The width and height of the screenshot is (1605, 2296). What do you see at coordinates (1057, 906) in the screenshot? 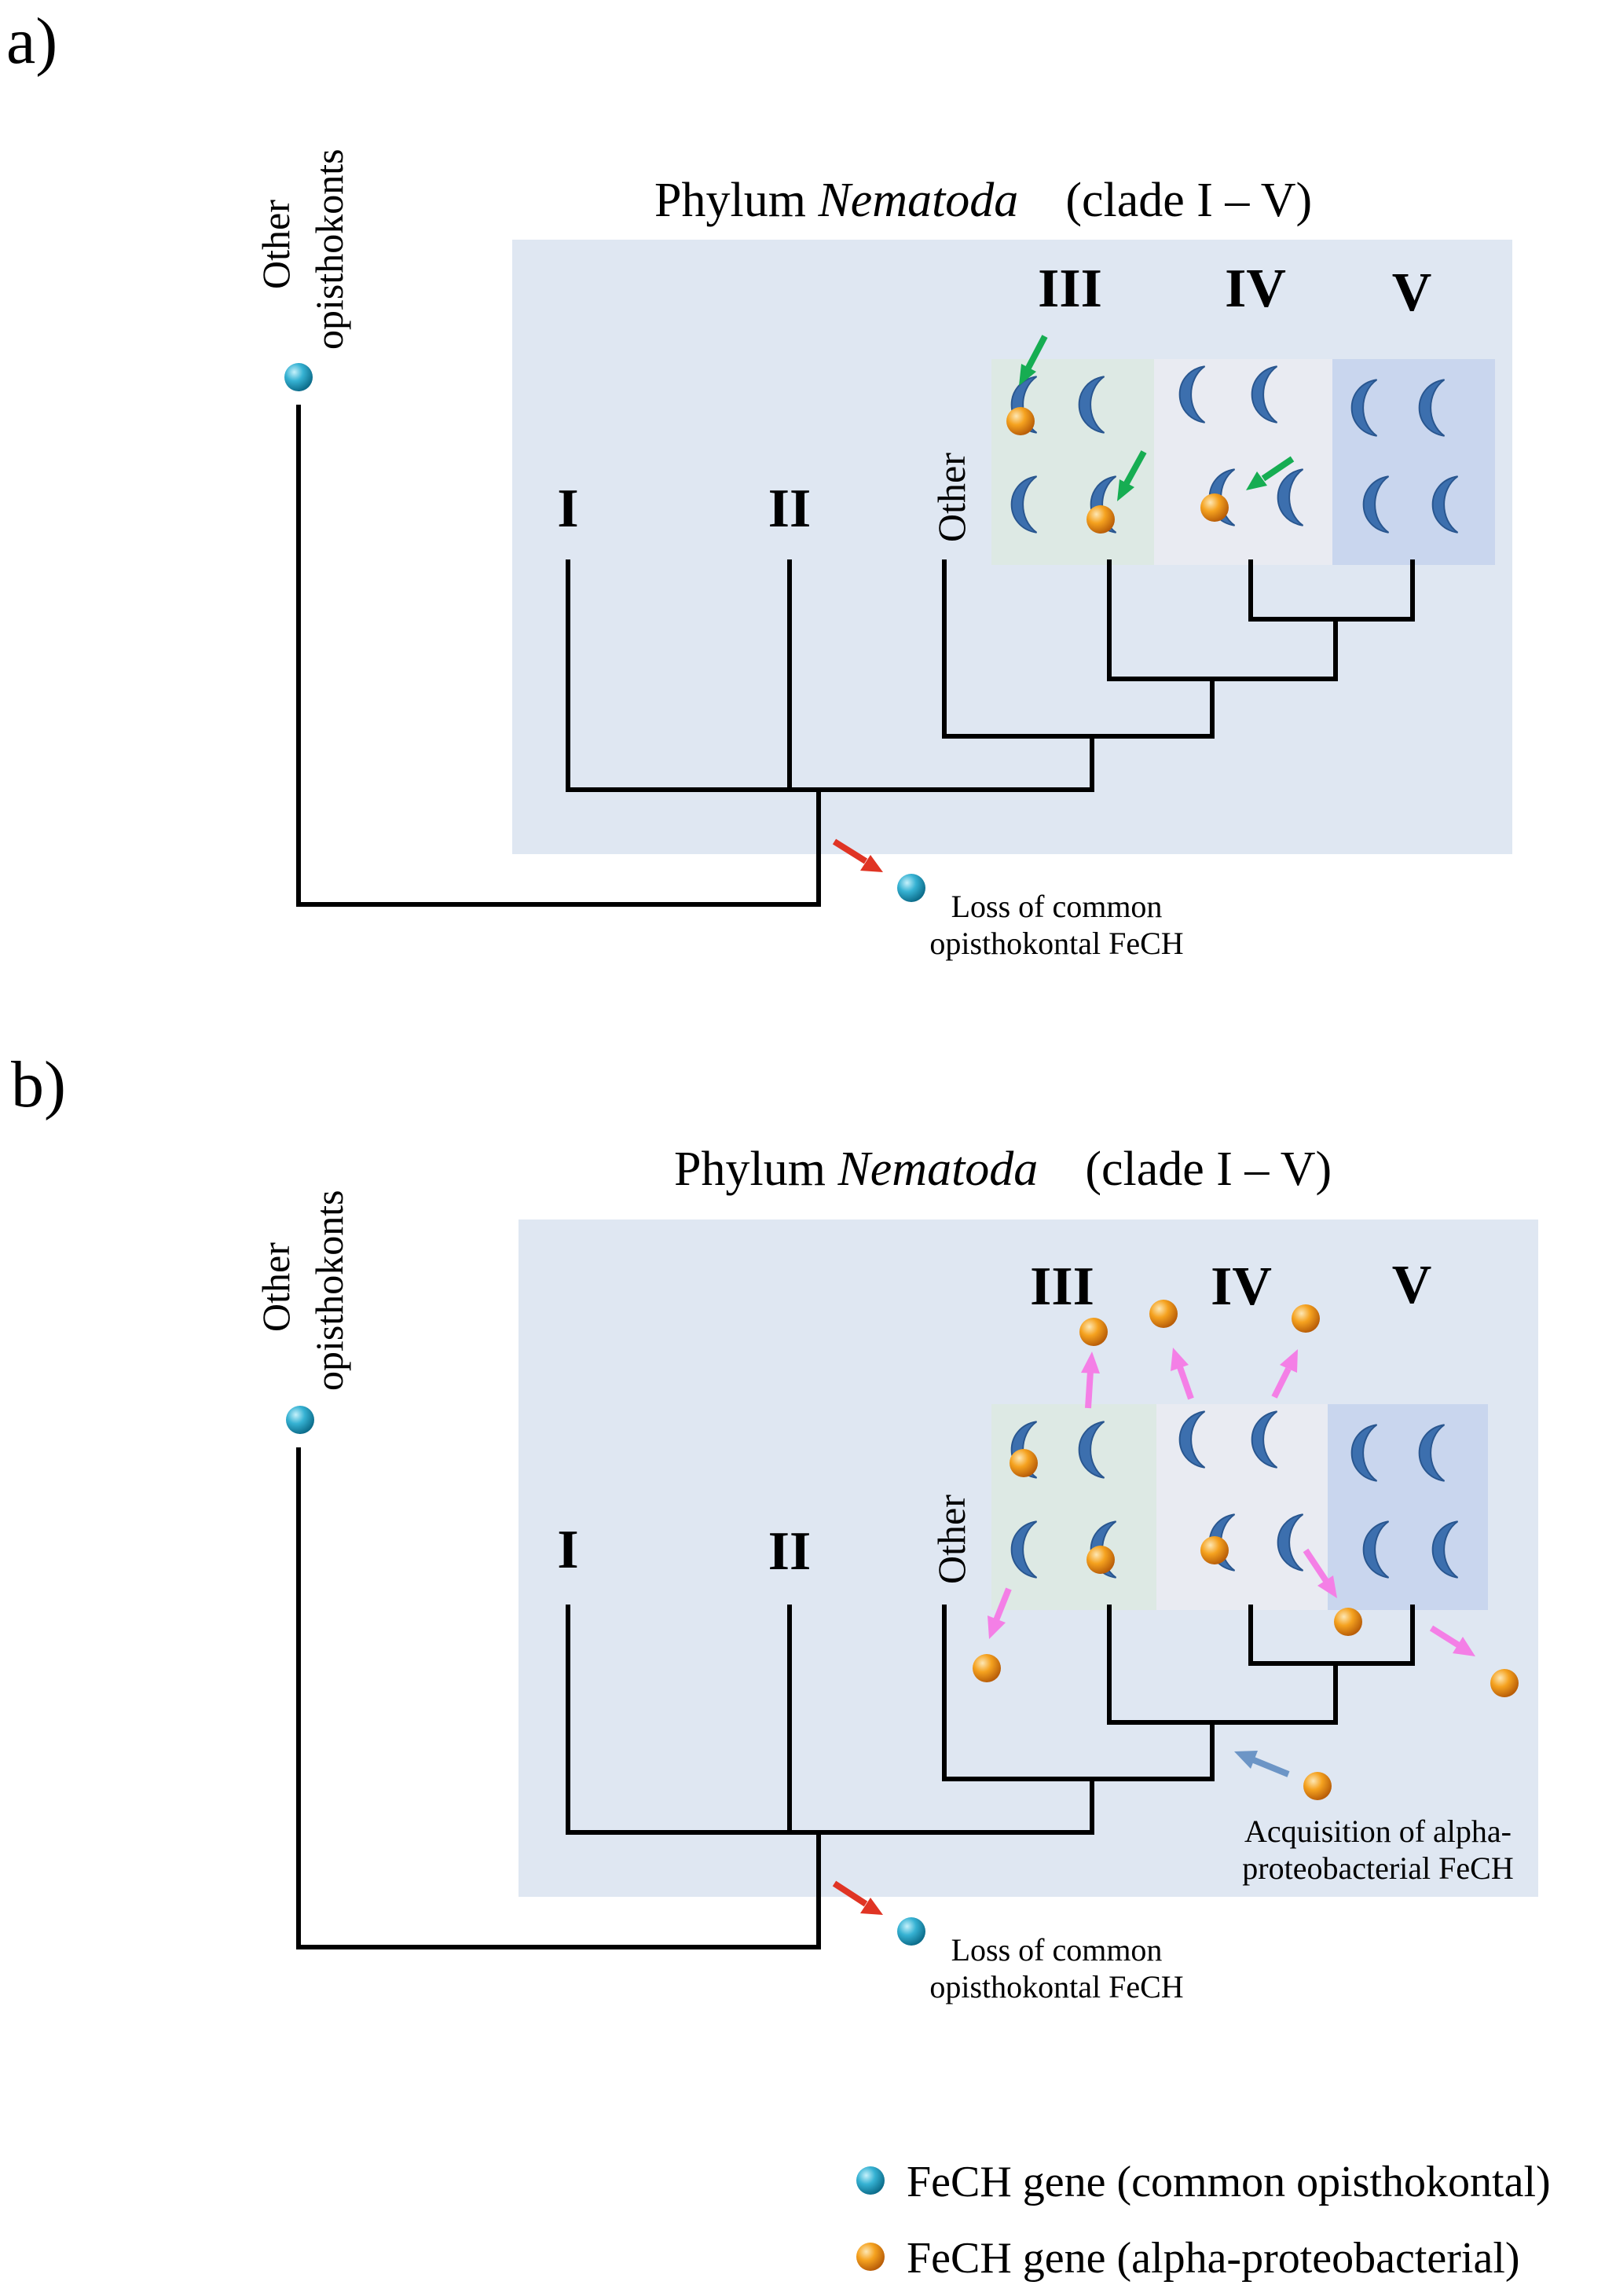
I see `loss-label-a-line1: Loss of common` at bounding box center [1057, 906].